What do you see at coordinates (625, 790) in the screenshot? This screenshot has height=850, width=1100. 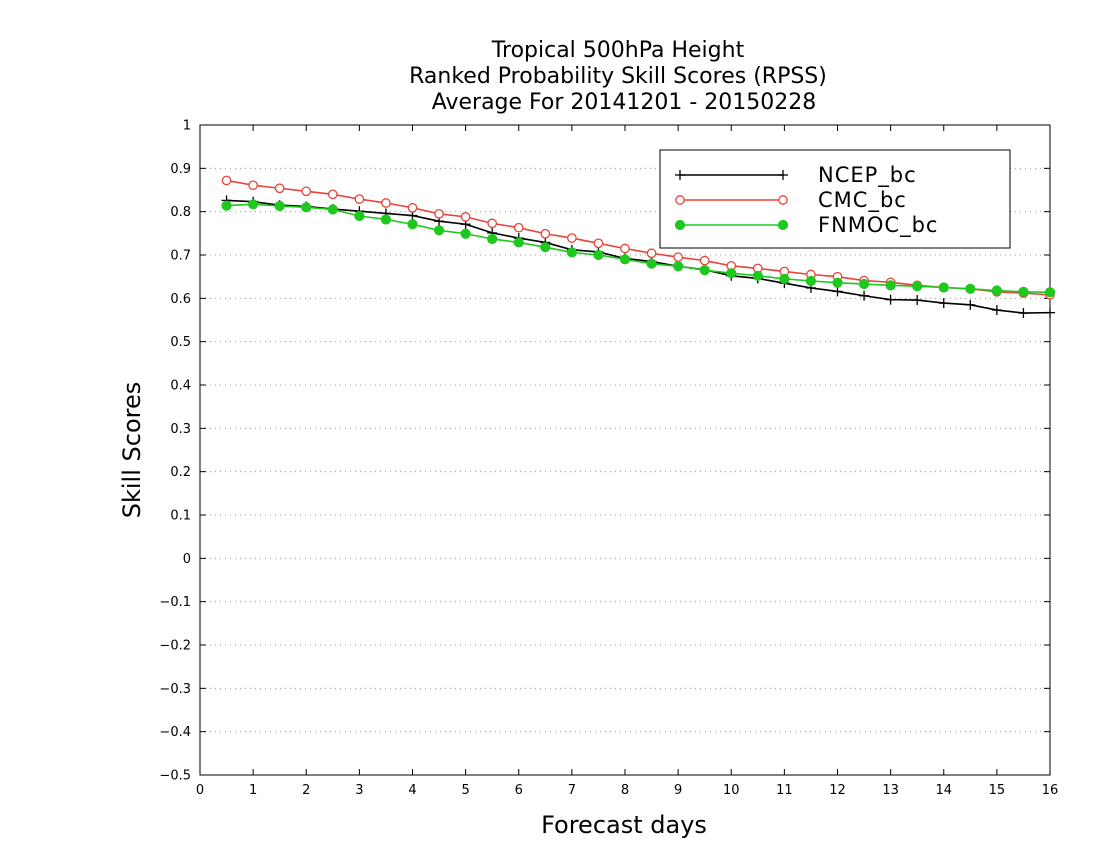 I see `x-tick-label: 8` at bounding box center [625, 790].